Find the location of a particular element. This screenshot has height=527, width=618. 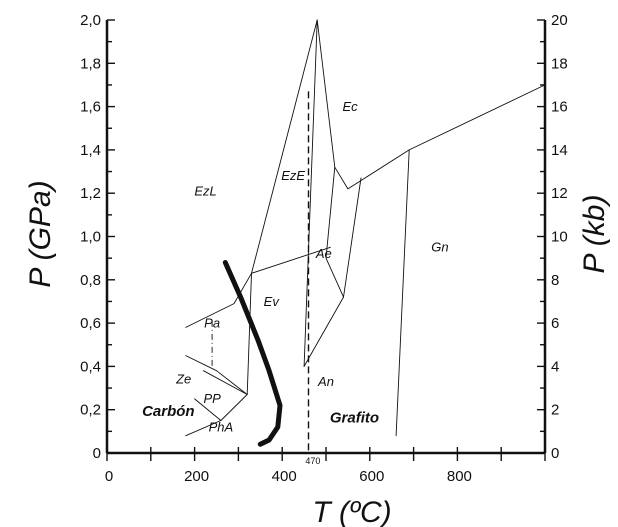

y-left-tick-label: 1,6 is located at coordinates (90, 107).